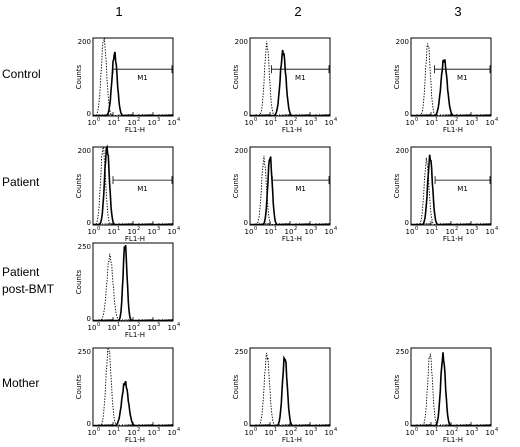 This screenshot has height=447, width=520. Describe the element at coordinates (21, 272) in the screenshot. I see `row-label-2-line-0: Patient` at that location.